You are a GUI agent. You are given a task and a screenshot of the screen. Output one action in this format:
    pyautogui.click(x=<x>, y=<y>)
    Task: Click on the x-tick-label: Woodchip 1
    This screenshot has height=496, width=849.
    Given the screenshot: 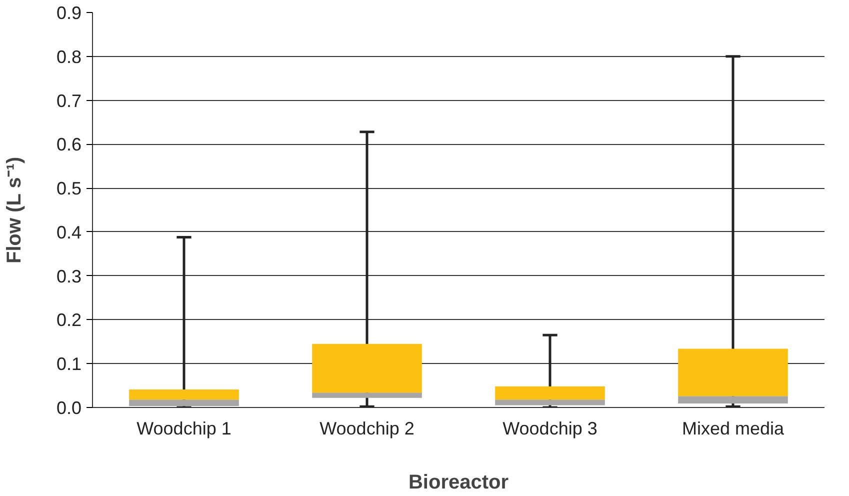 What is the action you would take?
    pyautogui.click(x=184, y=428)
    